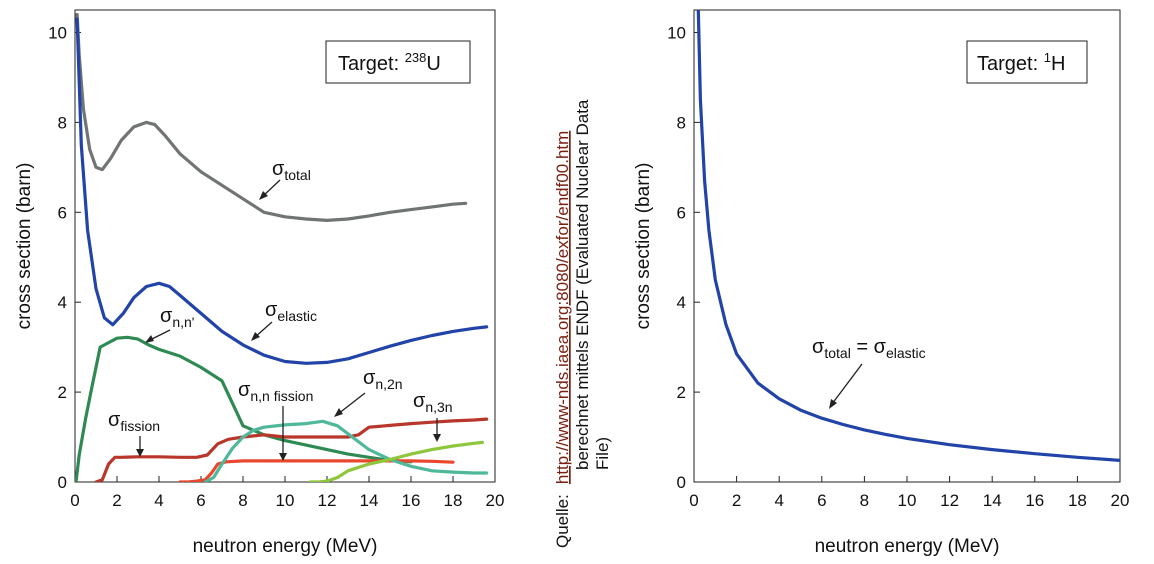 The image size is (1154, 564). I want to click on x-axis-label-right: neutron energy (MeV), so click(907, 546).